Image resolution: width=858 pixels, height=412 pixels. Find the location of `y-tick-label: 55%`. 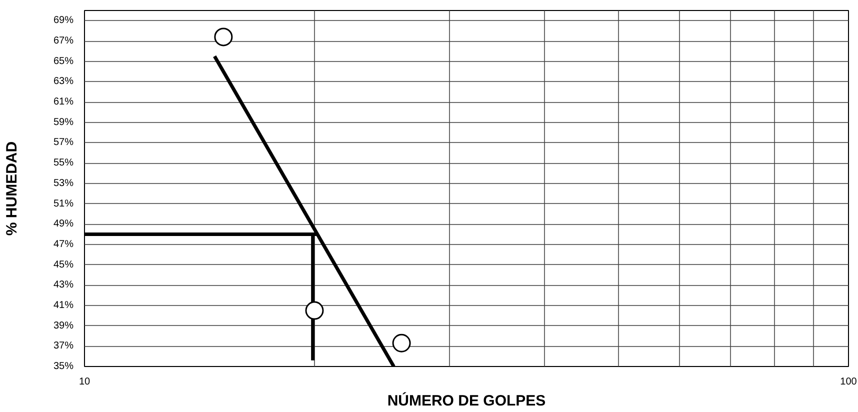

y-tick-label: 55% is located at coordinates (63, 163).